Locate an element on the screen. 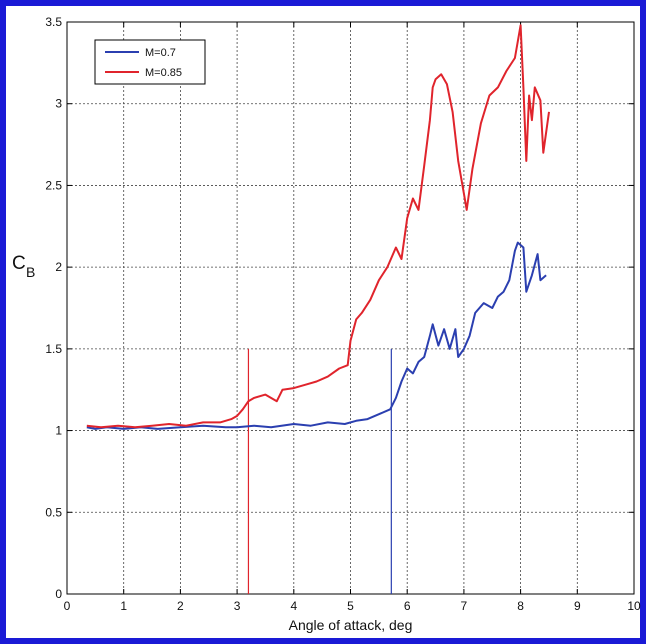  x-tick-label: 10 is located at coordinates (634, 606).